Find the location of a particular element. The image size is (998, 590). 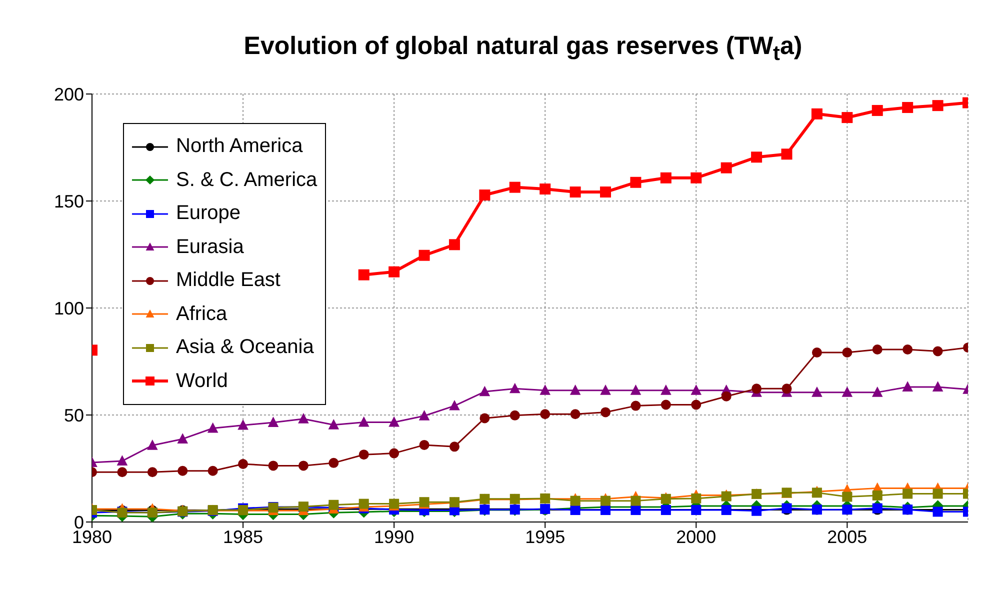

y-tick-label: 50 is located at coordinates (74, 415).